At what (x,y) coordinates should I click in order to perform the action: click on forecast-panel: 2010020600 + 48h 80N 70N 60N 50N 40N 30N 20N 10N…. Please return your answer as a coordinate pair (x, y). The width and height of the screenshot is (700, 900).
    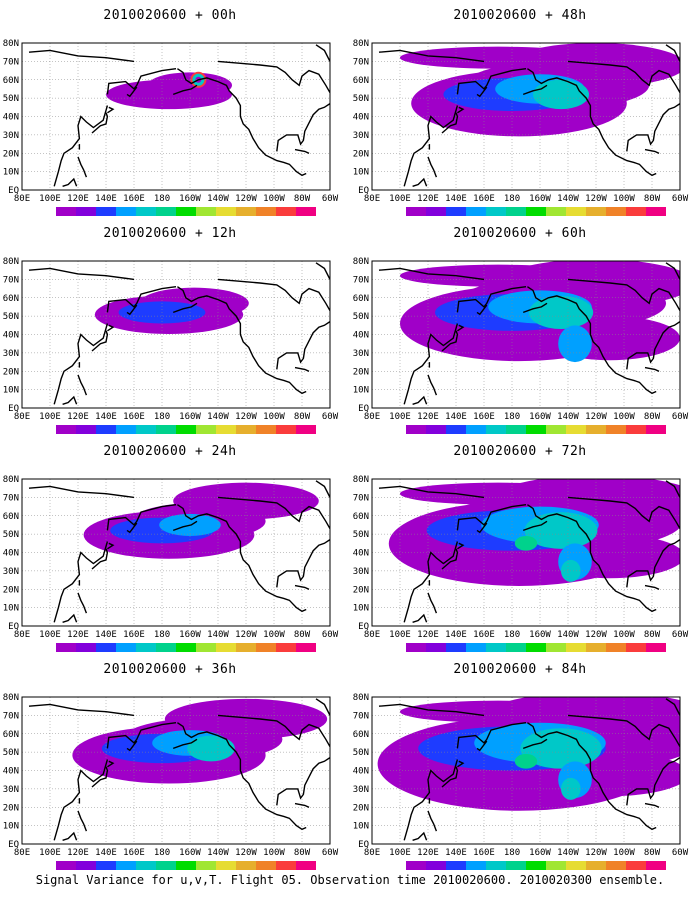
    Looking at the image, I should click on (520, 110).